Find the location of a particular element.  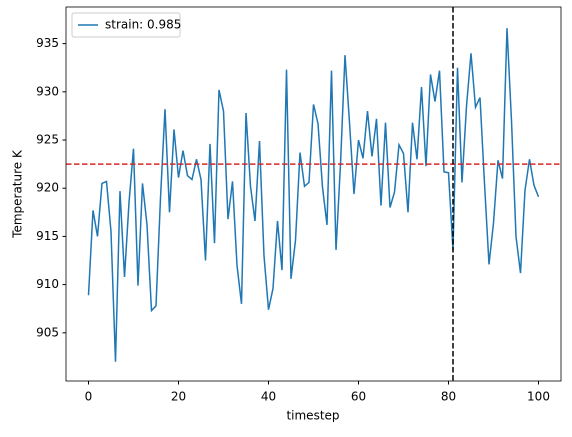

legend-box is located at coordinates (126, 25).